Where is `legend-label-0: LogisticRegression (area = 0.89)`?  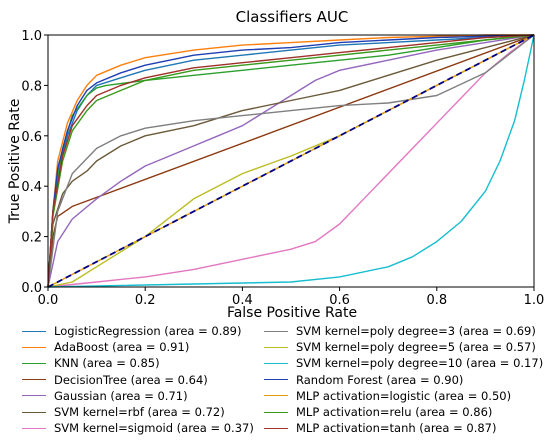
legend-label-0: LogisticRegression (area = 0.89) is located at coordinates (148, 331).